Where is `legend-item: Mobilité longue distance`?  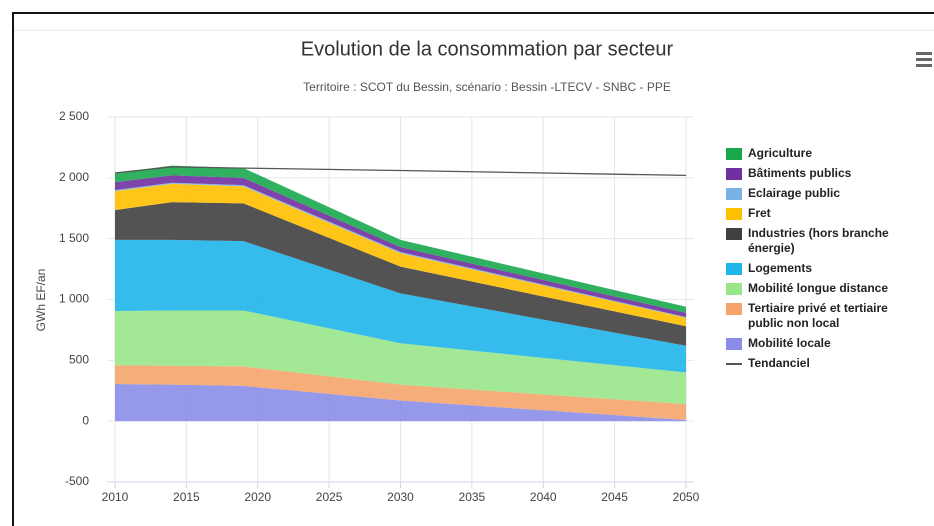 legend-item: Mobilité longue distance is located at coordinates (824, 288).